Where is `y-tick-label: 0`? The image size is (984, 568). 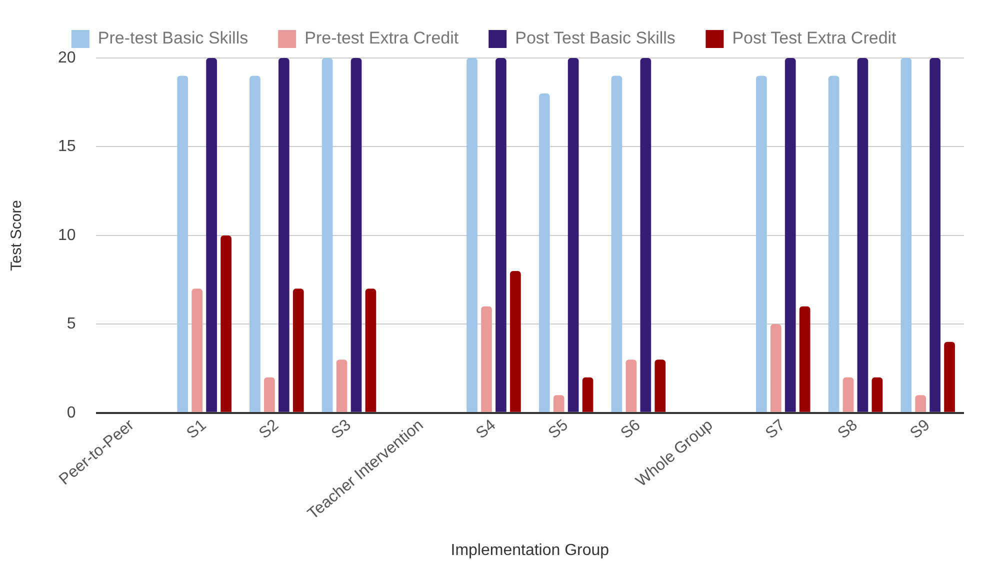 y-tick-label: 0 is located at coordinates (71, 413).